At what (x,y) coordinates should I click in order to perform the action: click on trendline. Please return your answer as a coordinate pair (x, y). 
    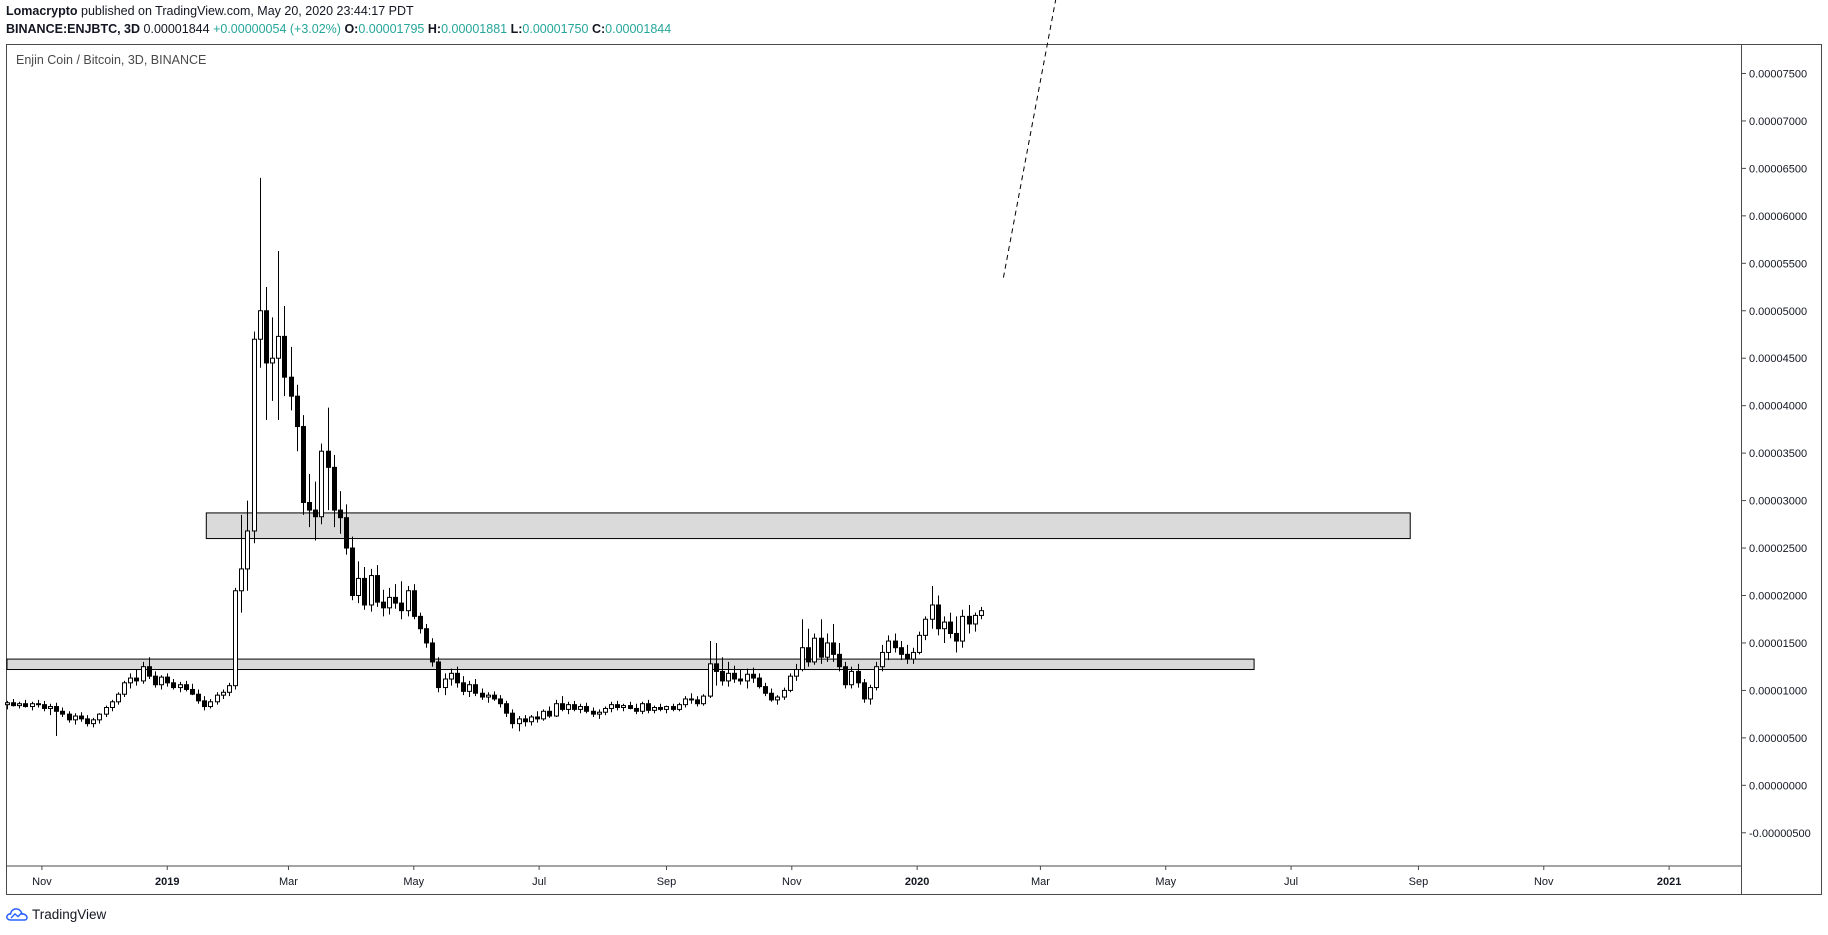
    Looking at the image, I should click on (1123, 139).